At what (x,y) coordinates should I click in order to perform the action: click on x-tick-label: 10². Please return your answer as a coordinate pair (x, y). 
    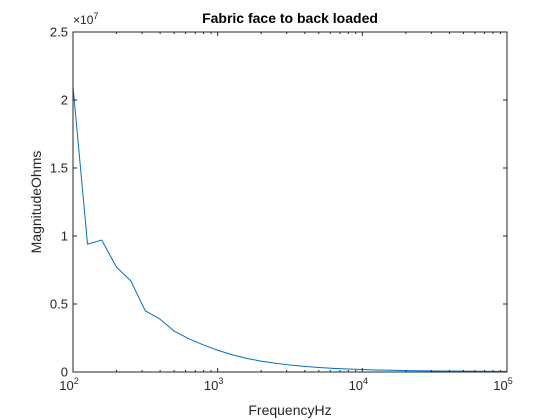
    Looking at the image, I should click on (68, 384).